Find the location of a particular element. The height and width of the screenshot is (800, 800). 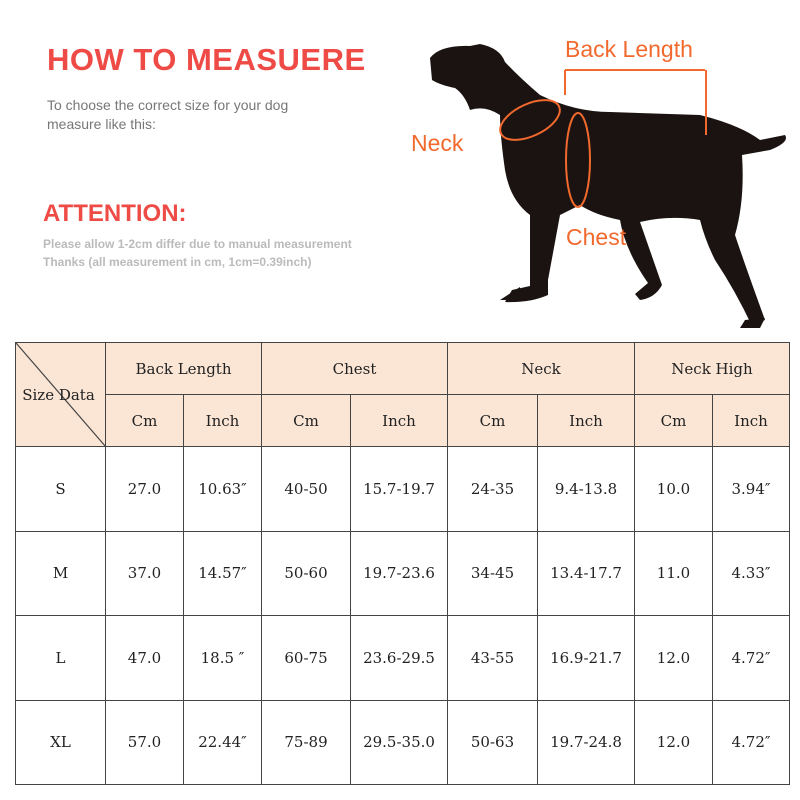

diagonal-divider is located at coordinates (61, 395).